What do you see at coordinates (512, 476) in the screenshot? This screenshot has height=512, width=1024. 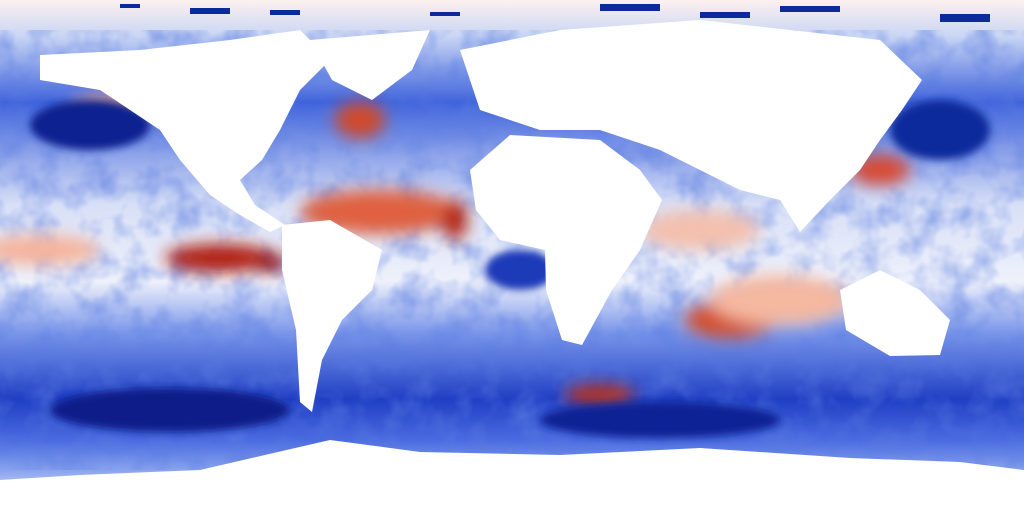 I see `antarctica` at bounding box center [512, 476].